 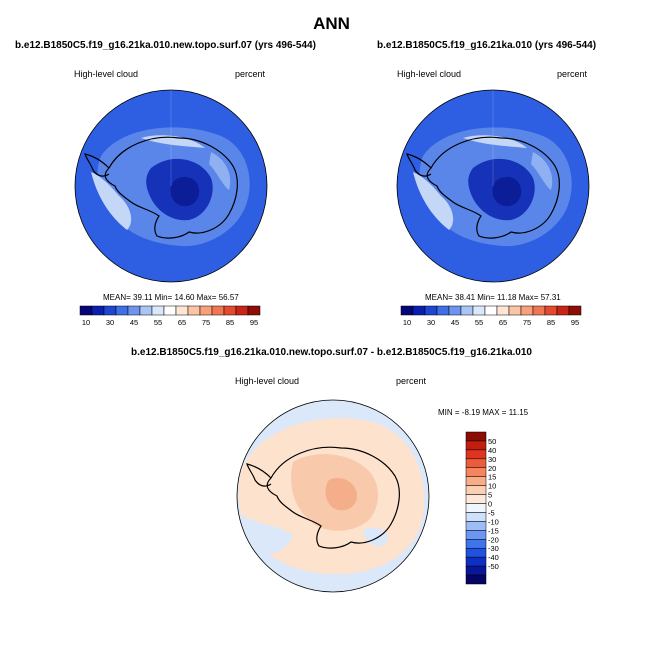 What do you see at coordinates (182, 322) in the screenshot?
I see `panel1-colorbar-tick: 65` at bounding box center [182, 322].